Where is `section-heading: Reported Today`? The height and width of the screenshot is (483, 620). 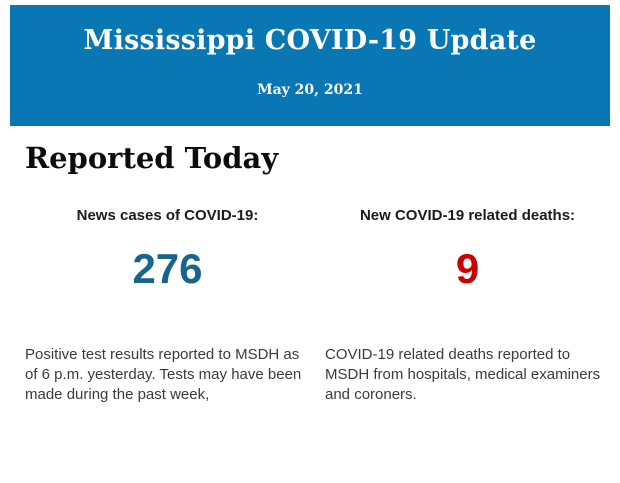
section-heading: Reported Today is located at coordinates (152, 158).